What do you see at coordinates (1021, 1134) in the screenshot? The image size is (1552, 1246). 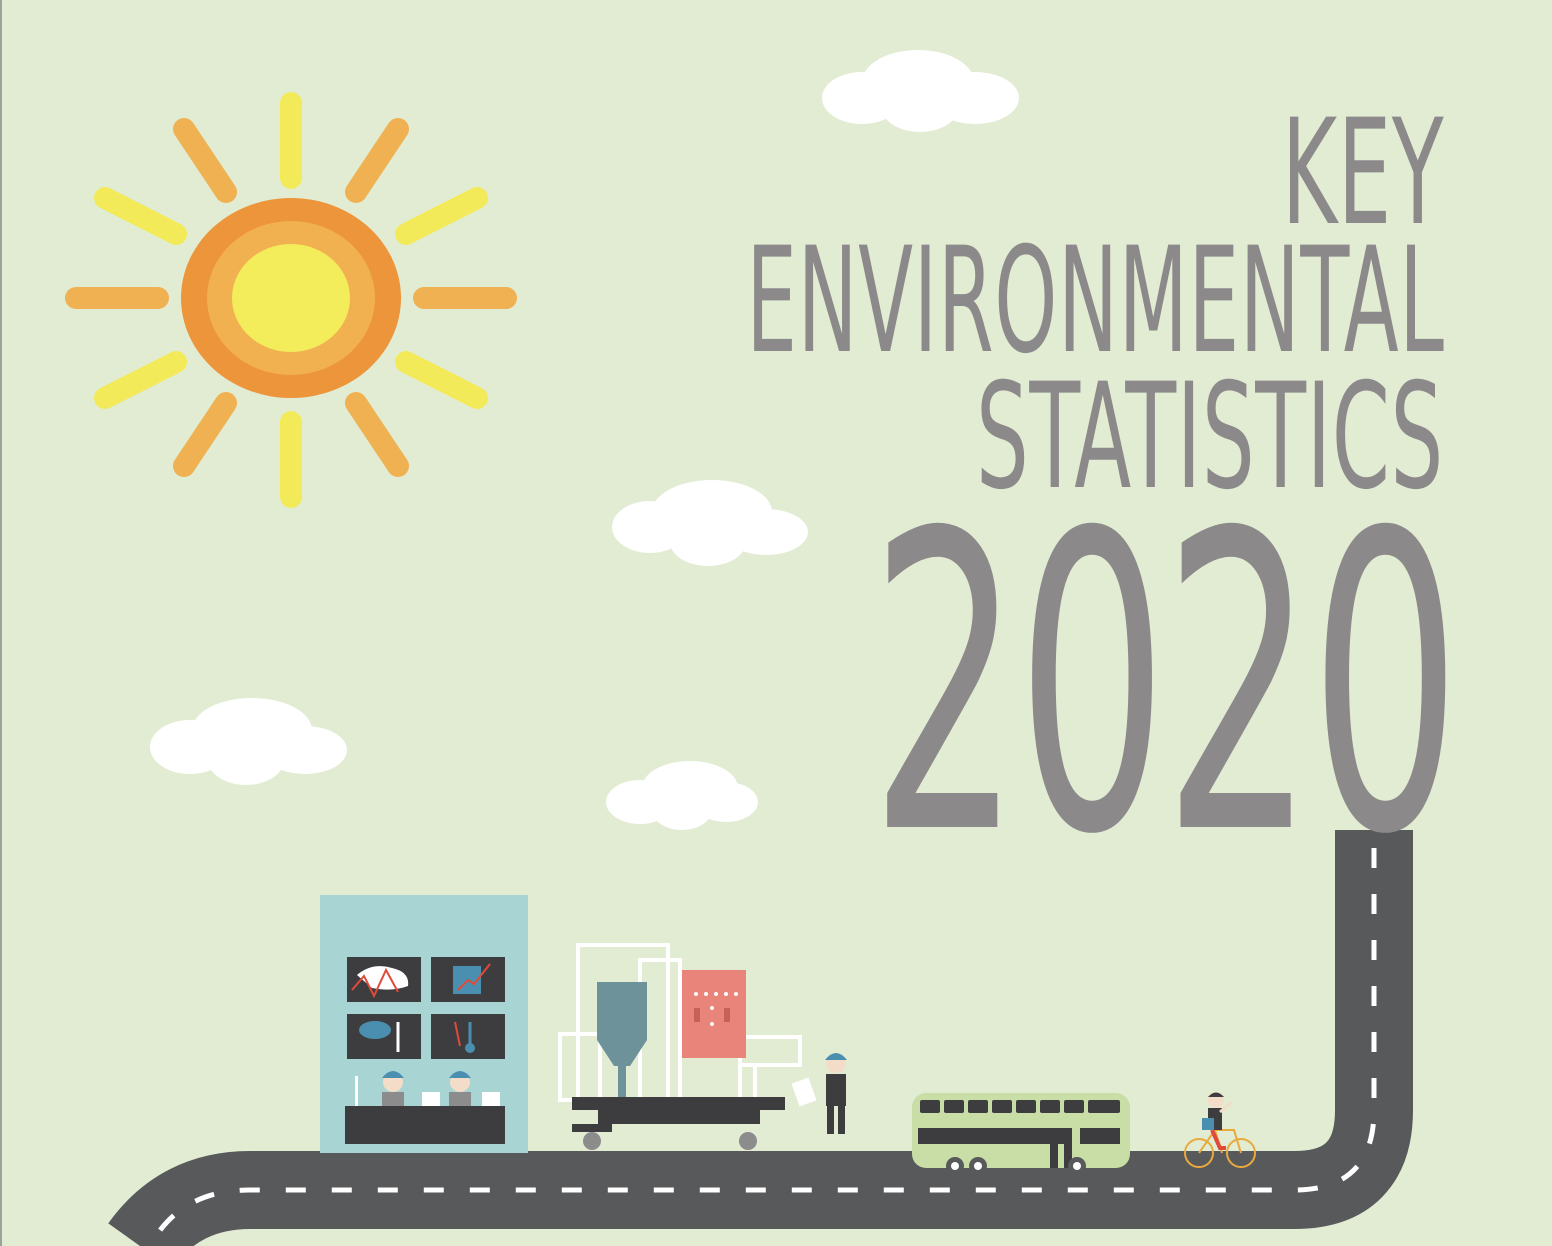 I see `bus-icon` at bounding box center [1021, 1134].